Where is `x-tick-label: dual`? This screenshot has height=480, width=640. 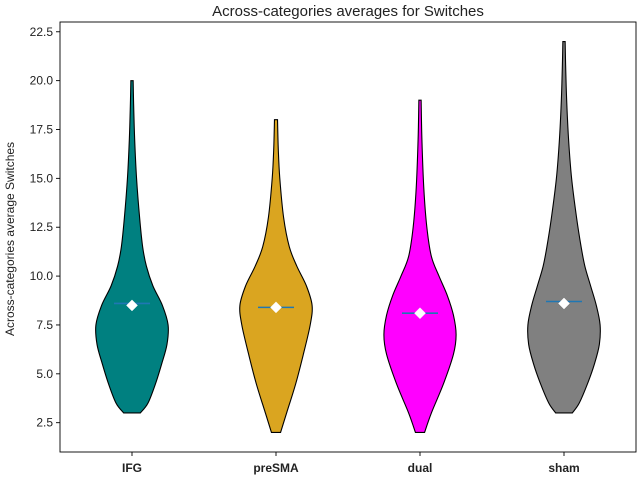 x-tick-label: dual is located at coordinates (420, 468).